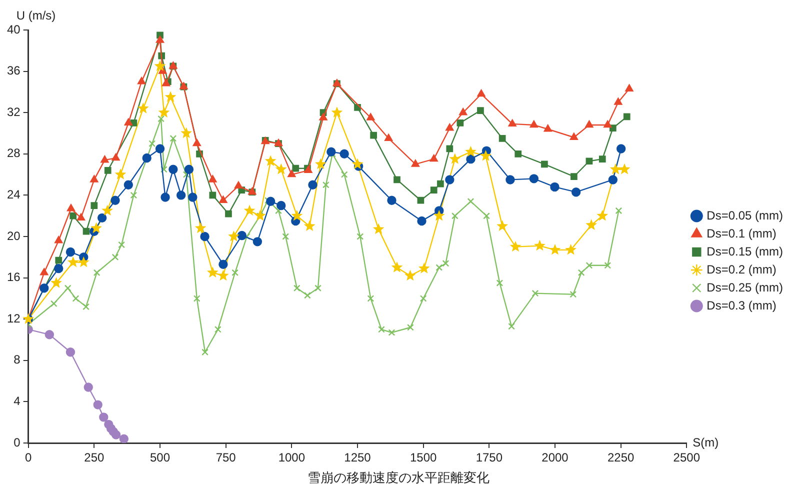 This screenshot has width=803, height=492. I want to click on y-tick-label: 28, so click(13, 153).